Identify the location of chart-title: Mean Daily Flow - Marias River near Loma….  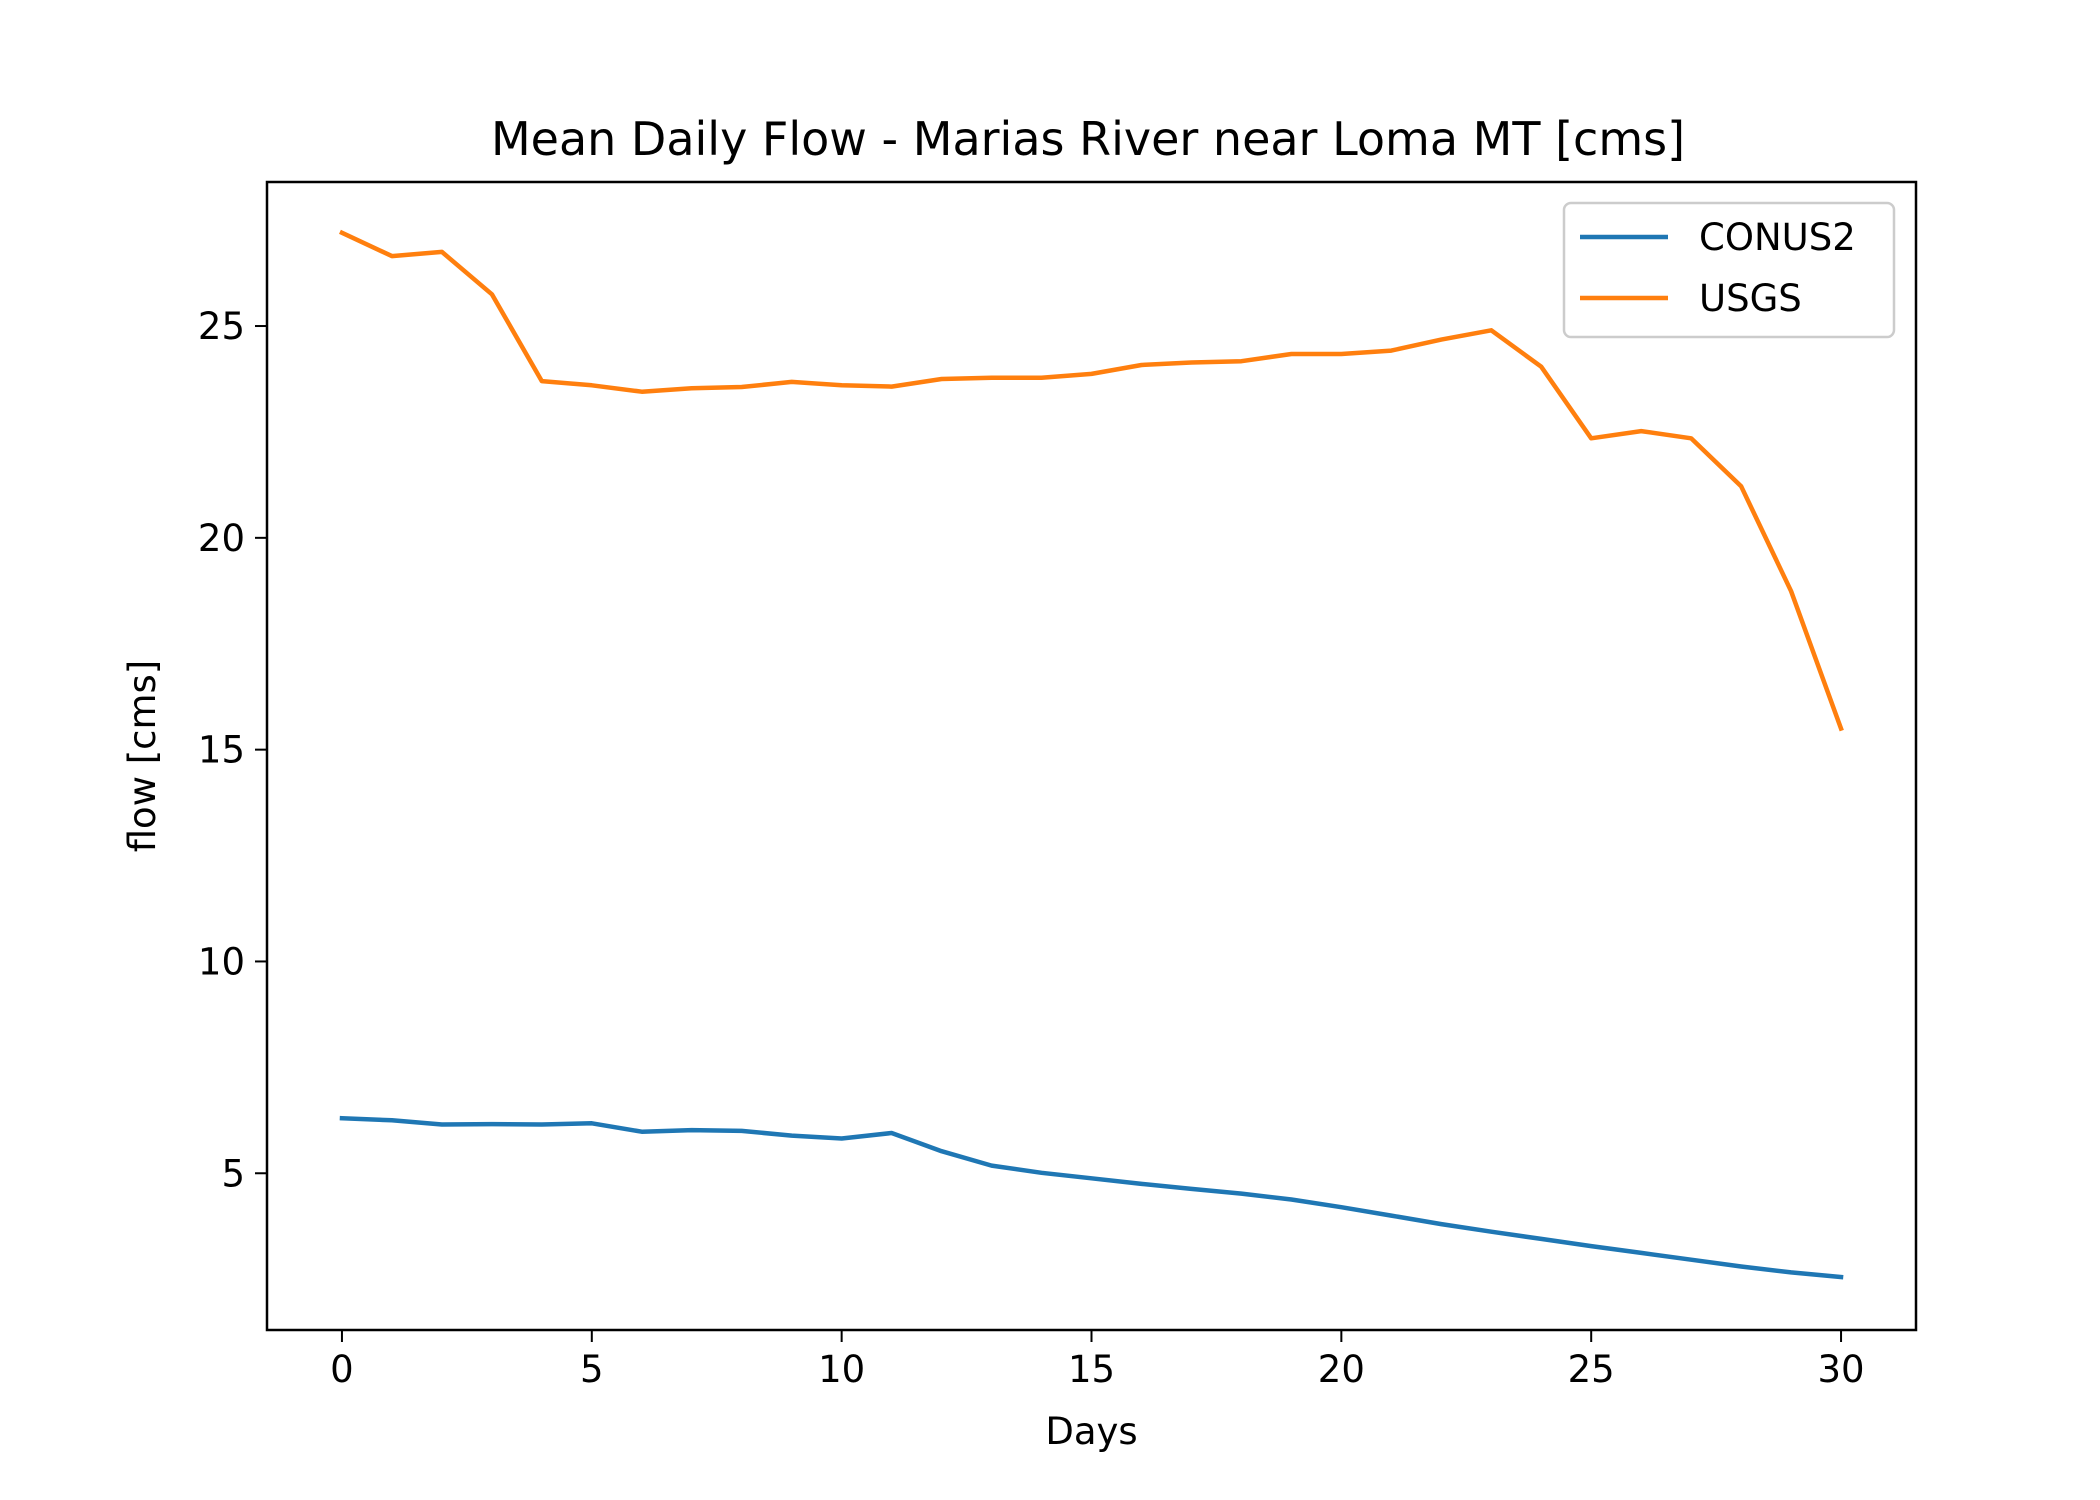
(1088, 139).